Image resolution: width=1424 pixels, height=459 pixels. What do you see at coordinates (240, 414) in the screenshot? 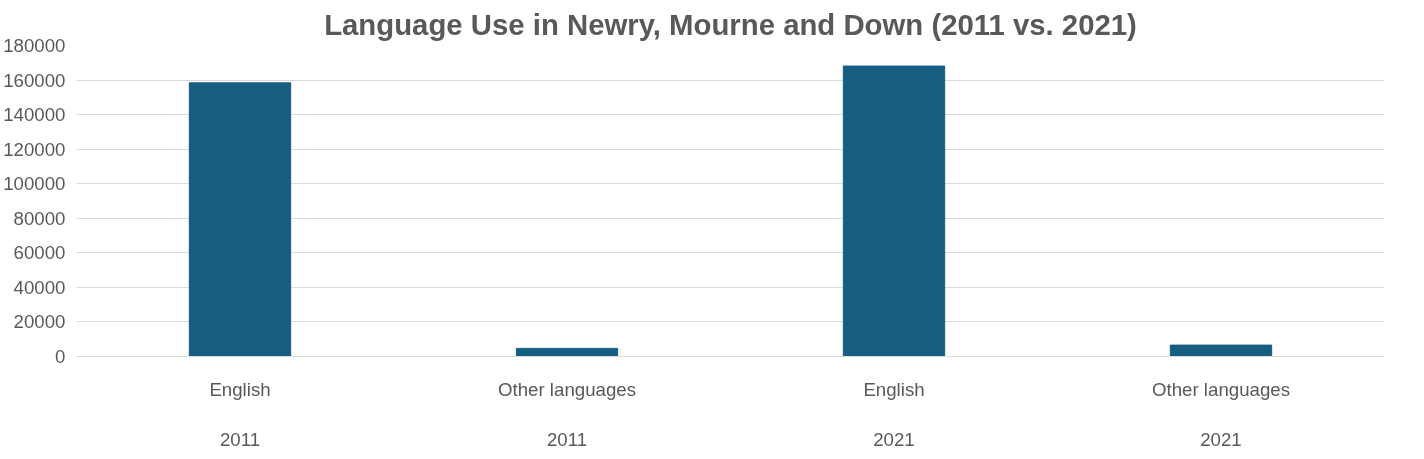
I see `category-label: English 2011` at bounding box center [240, 414].